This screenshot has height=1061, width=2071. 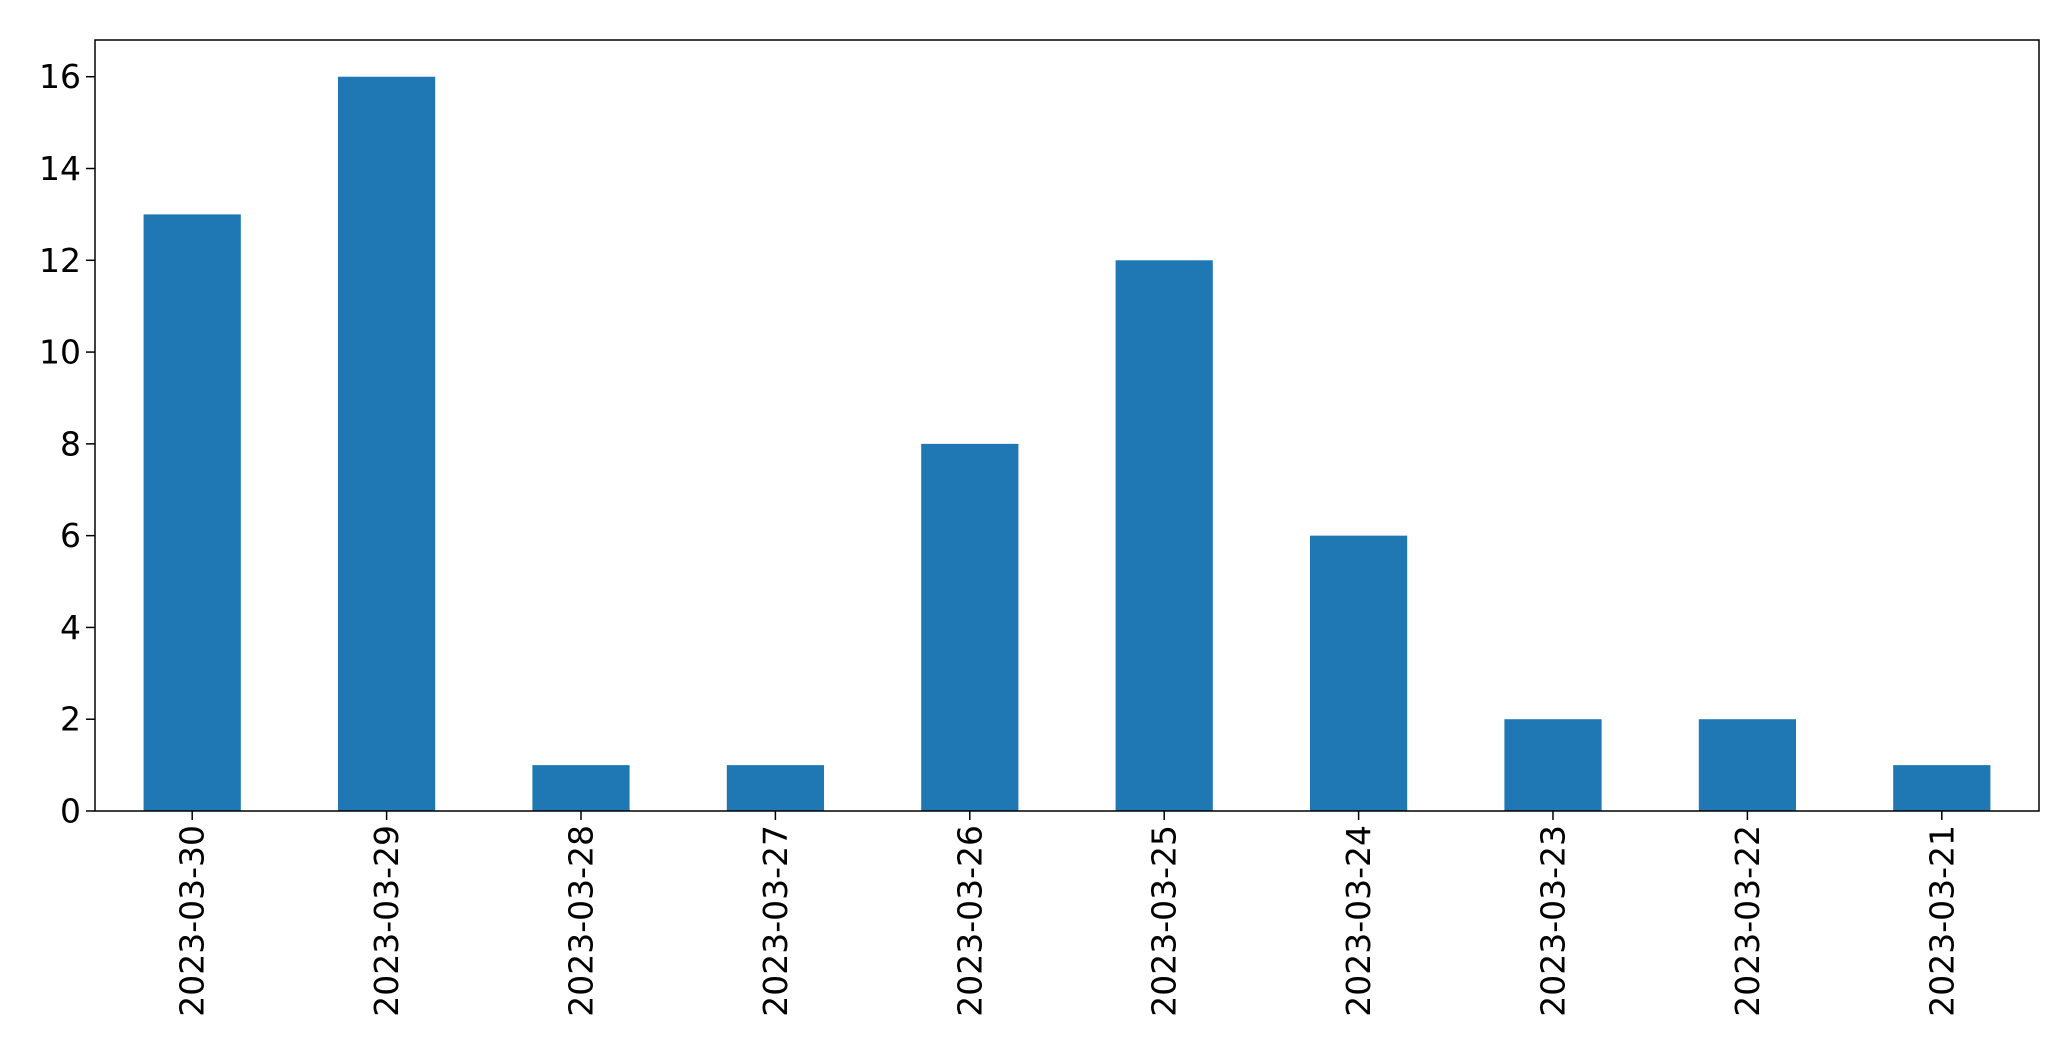 I want to click on y-tick-label: 8, so click(x=70, y=443).